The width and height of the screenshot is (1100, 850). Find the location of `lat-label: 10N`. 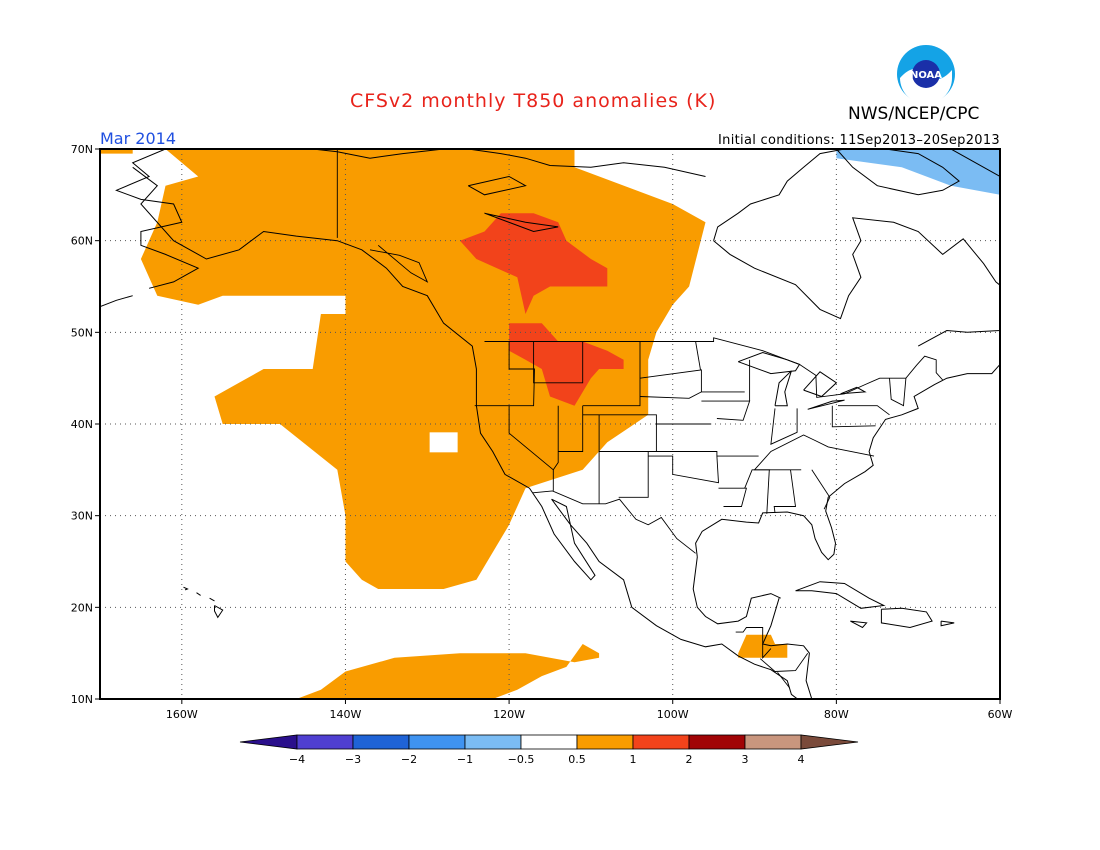

lat-label: 10N is located at coordinates (82, 699).